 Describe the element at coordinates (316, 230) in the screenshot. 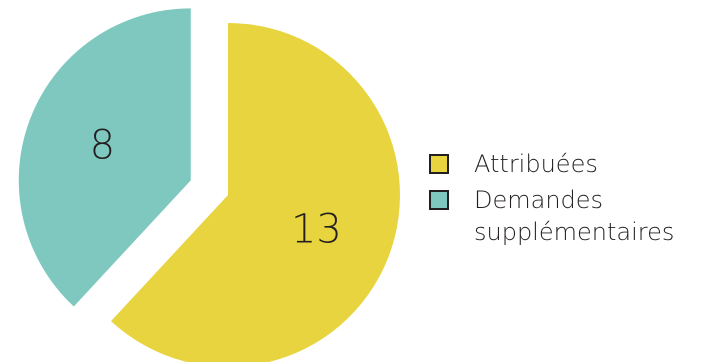

I see `slice-value-label-1: 13` at that location.